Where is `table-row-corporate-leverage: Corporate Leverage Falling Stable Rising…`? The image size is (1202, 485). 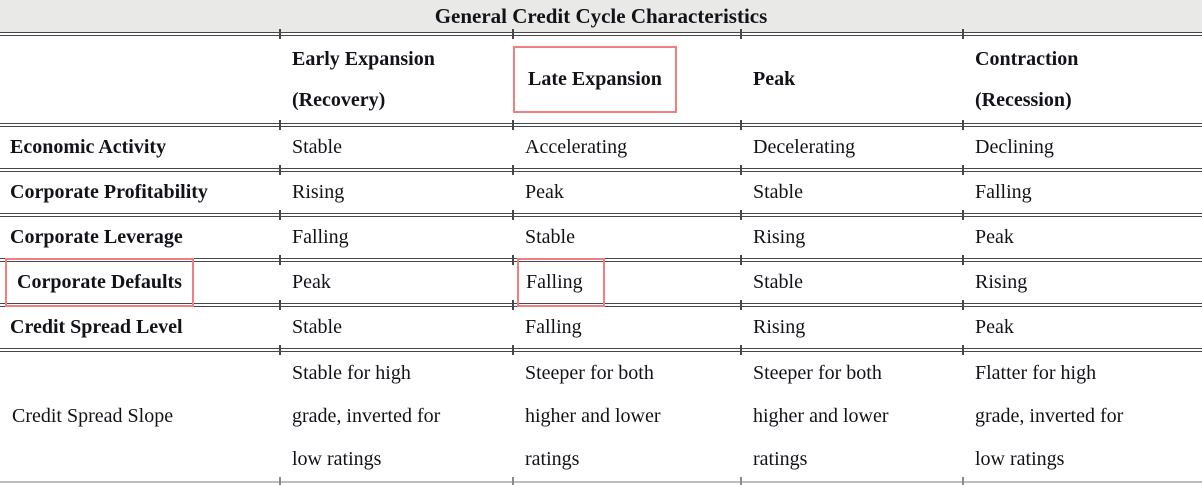 table-row-corporate-leverage: Corporate Leverage Falling Stable Rising… is located at coordinates (601, 235).